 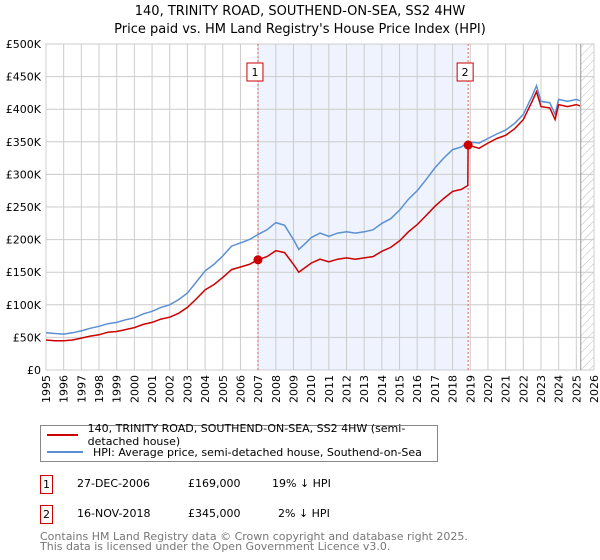 What do you see at coordinates (24, 207) in the screenshot?
I see `y-tick-label: £250K` at bounding box center [24, 207].